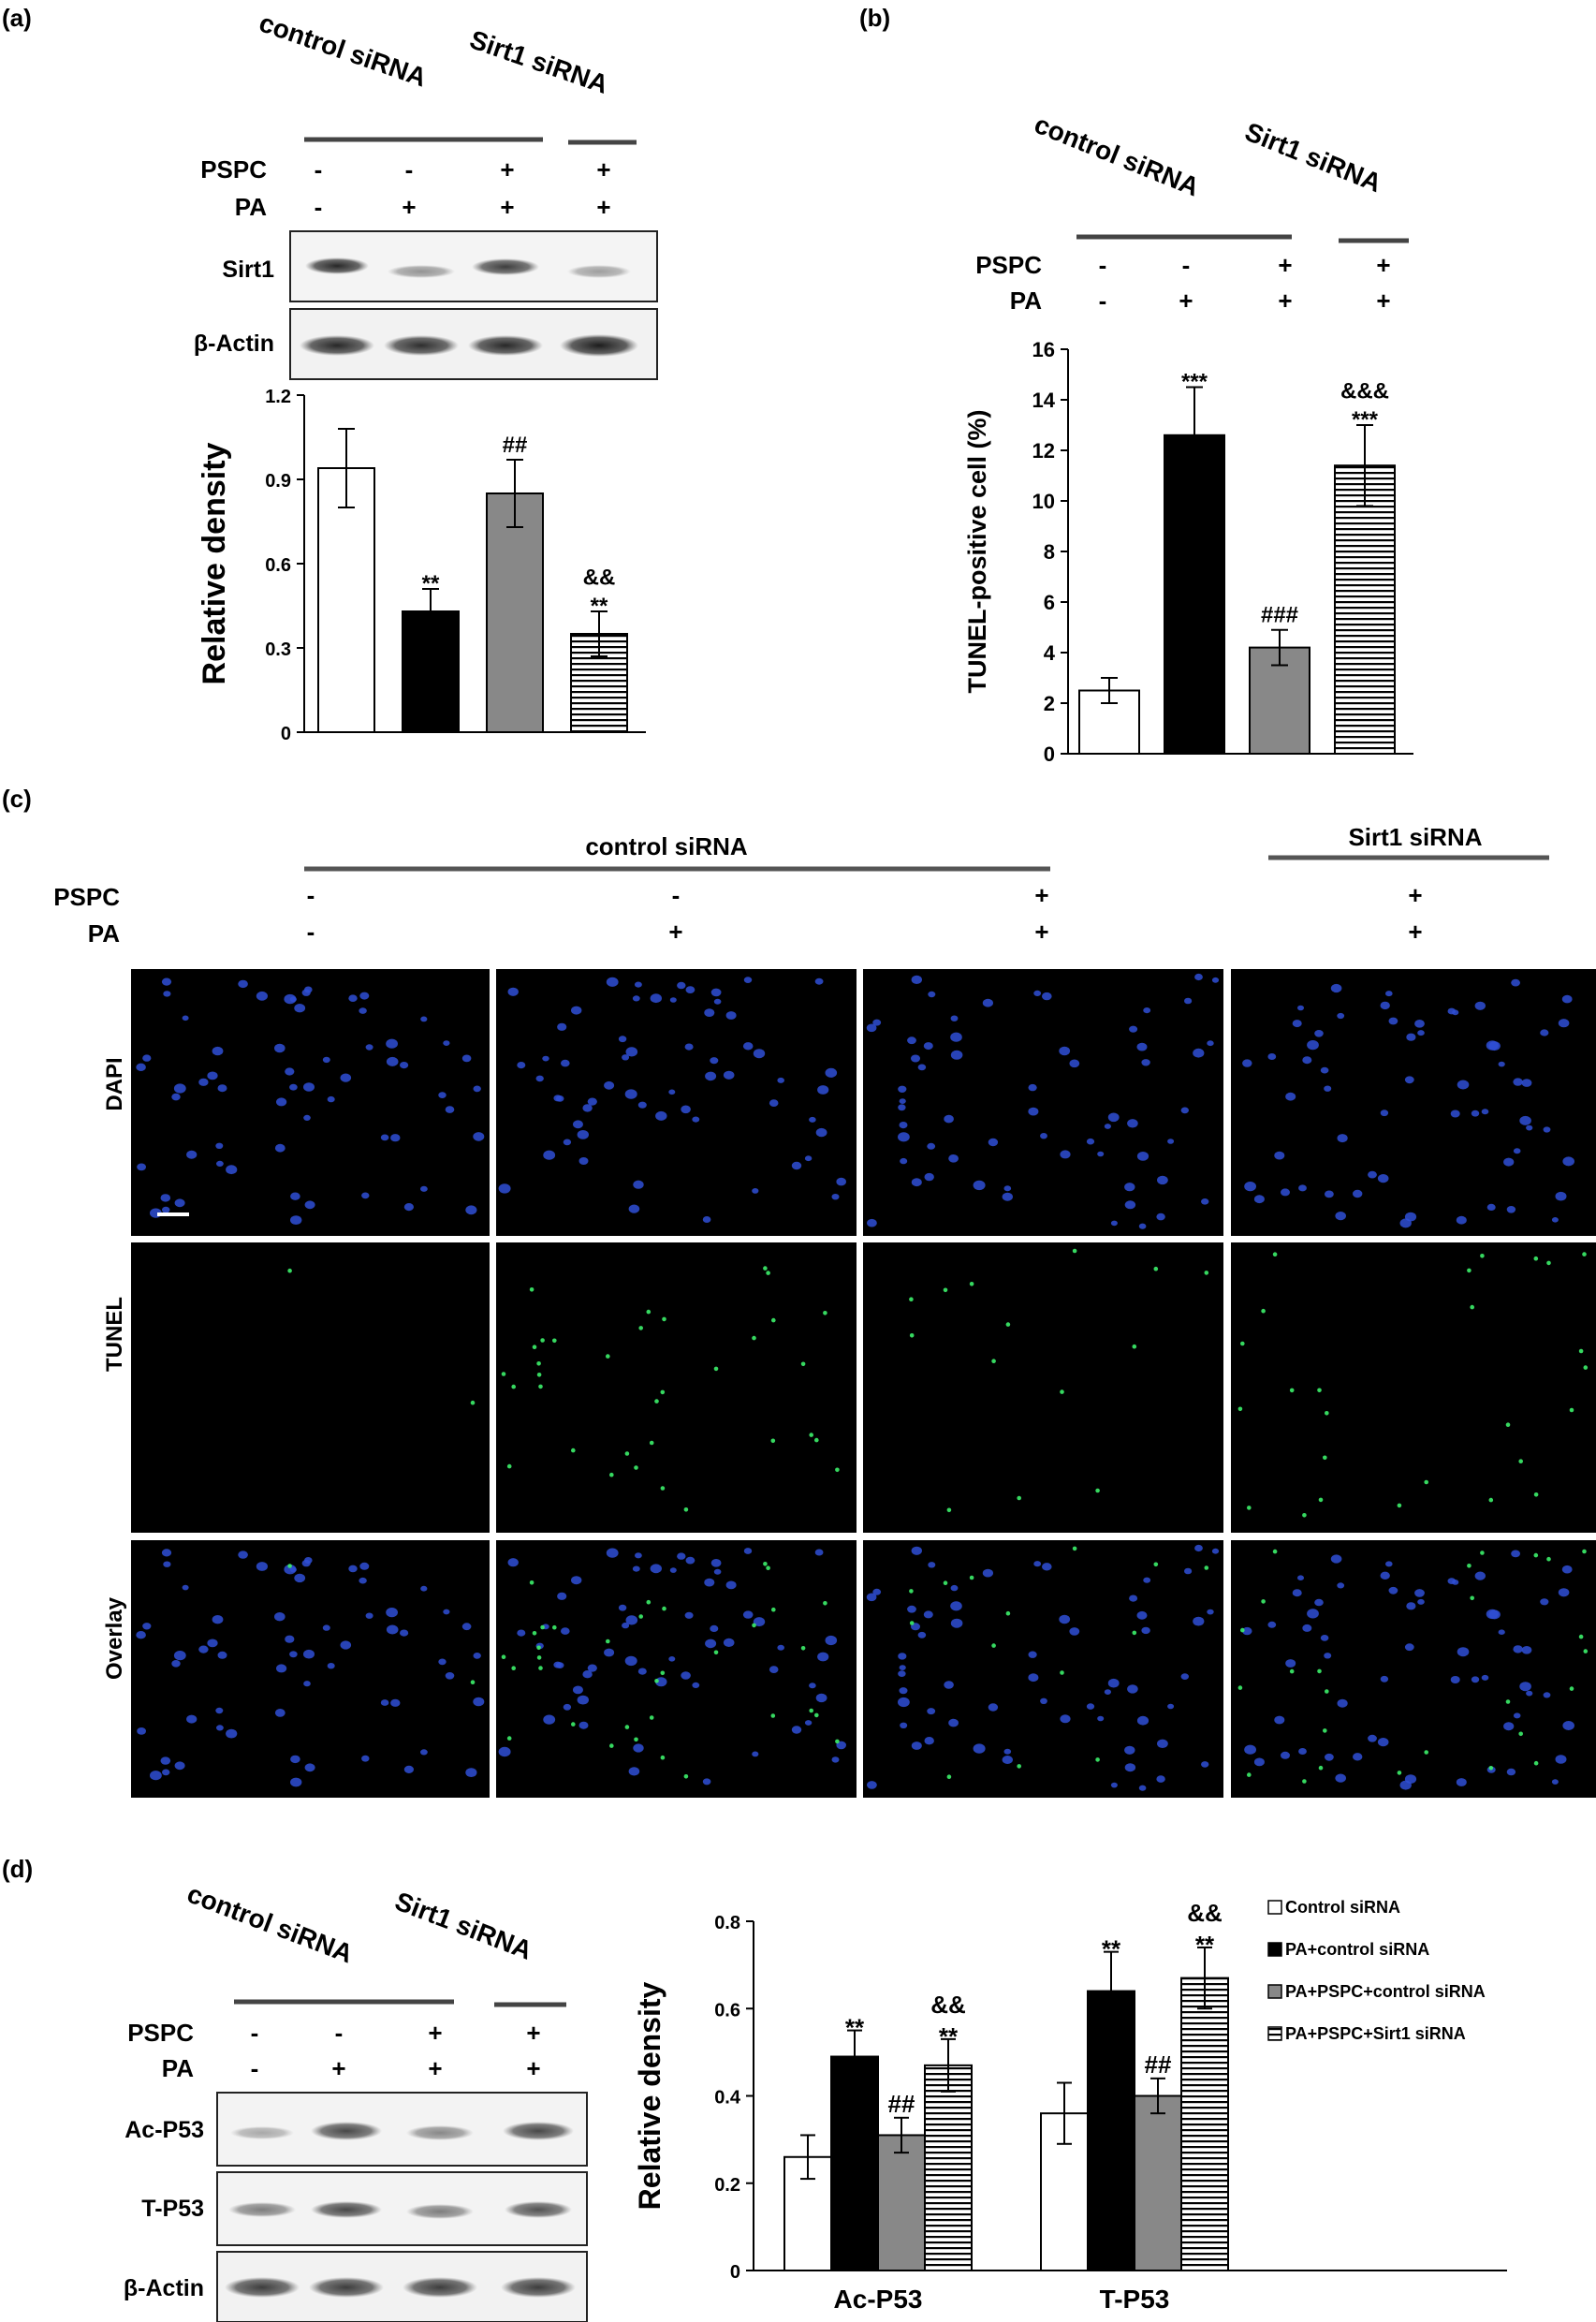  I want to click on y-axis-title: Relative density, so click(649, 2095).